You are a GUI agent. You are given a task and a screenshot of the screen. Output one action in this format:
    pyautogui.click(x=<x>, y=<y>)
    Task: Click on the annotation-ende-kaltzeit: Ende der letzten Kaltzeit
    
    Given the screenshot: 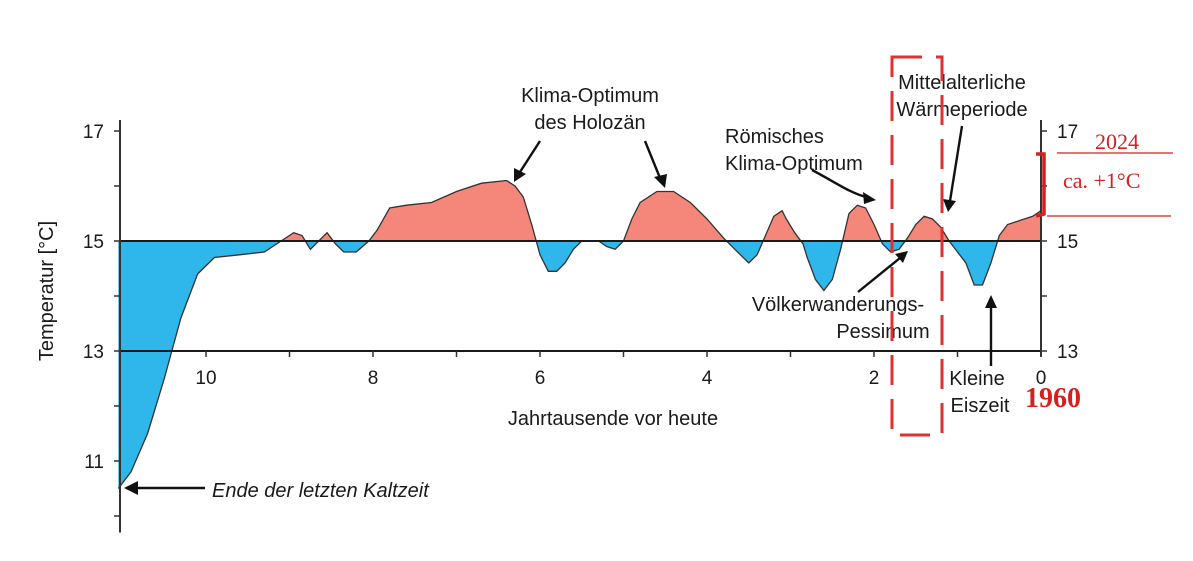 What is the action you would take?
    pyautogui.click(x=321, y=491)
    